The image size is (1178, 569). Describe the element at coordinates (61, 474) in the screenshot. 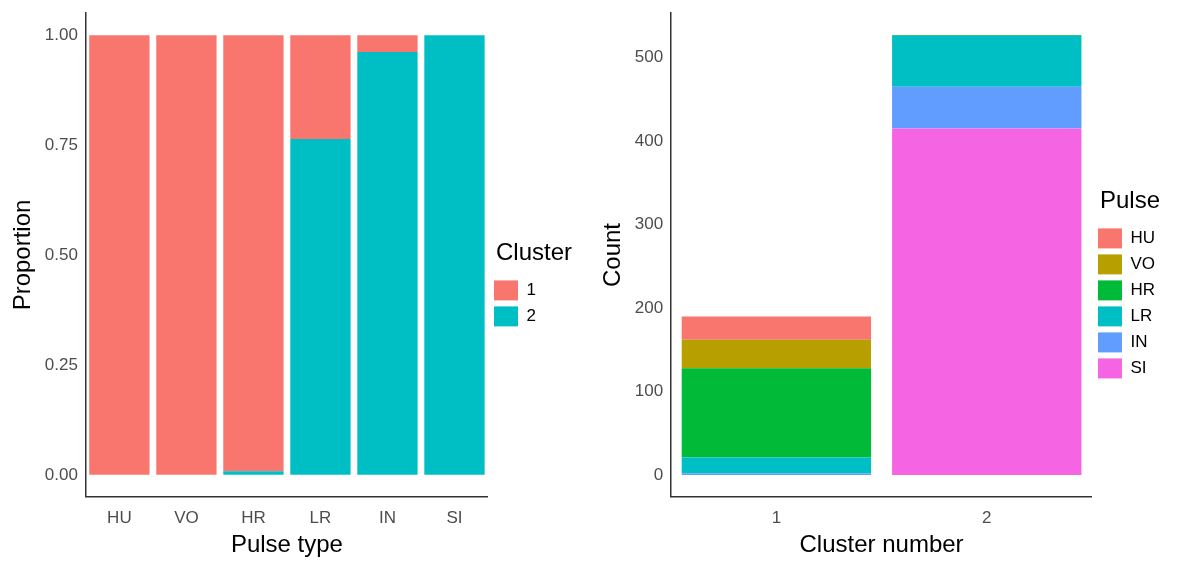

I see `y-tick-label: 0.00` at that location.